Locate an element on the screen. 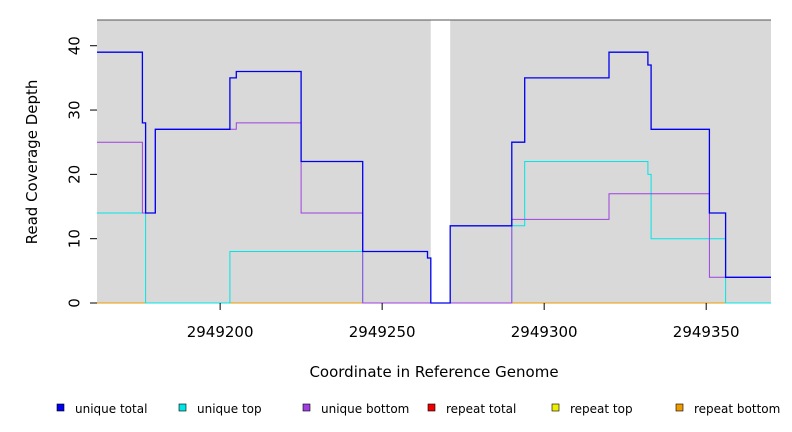  legend-label: unique top is located at coordinates (229, 409).